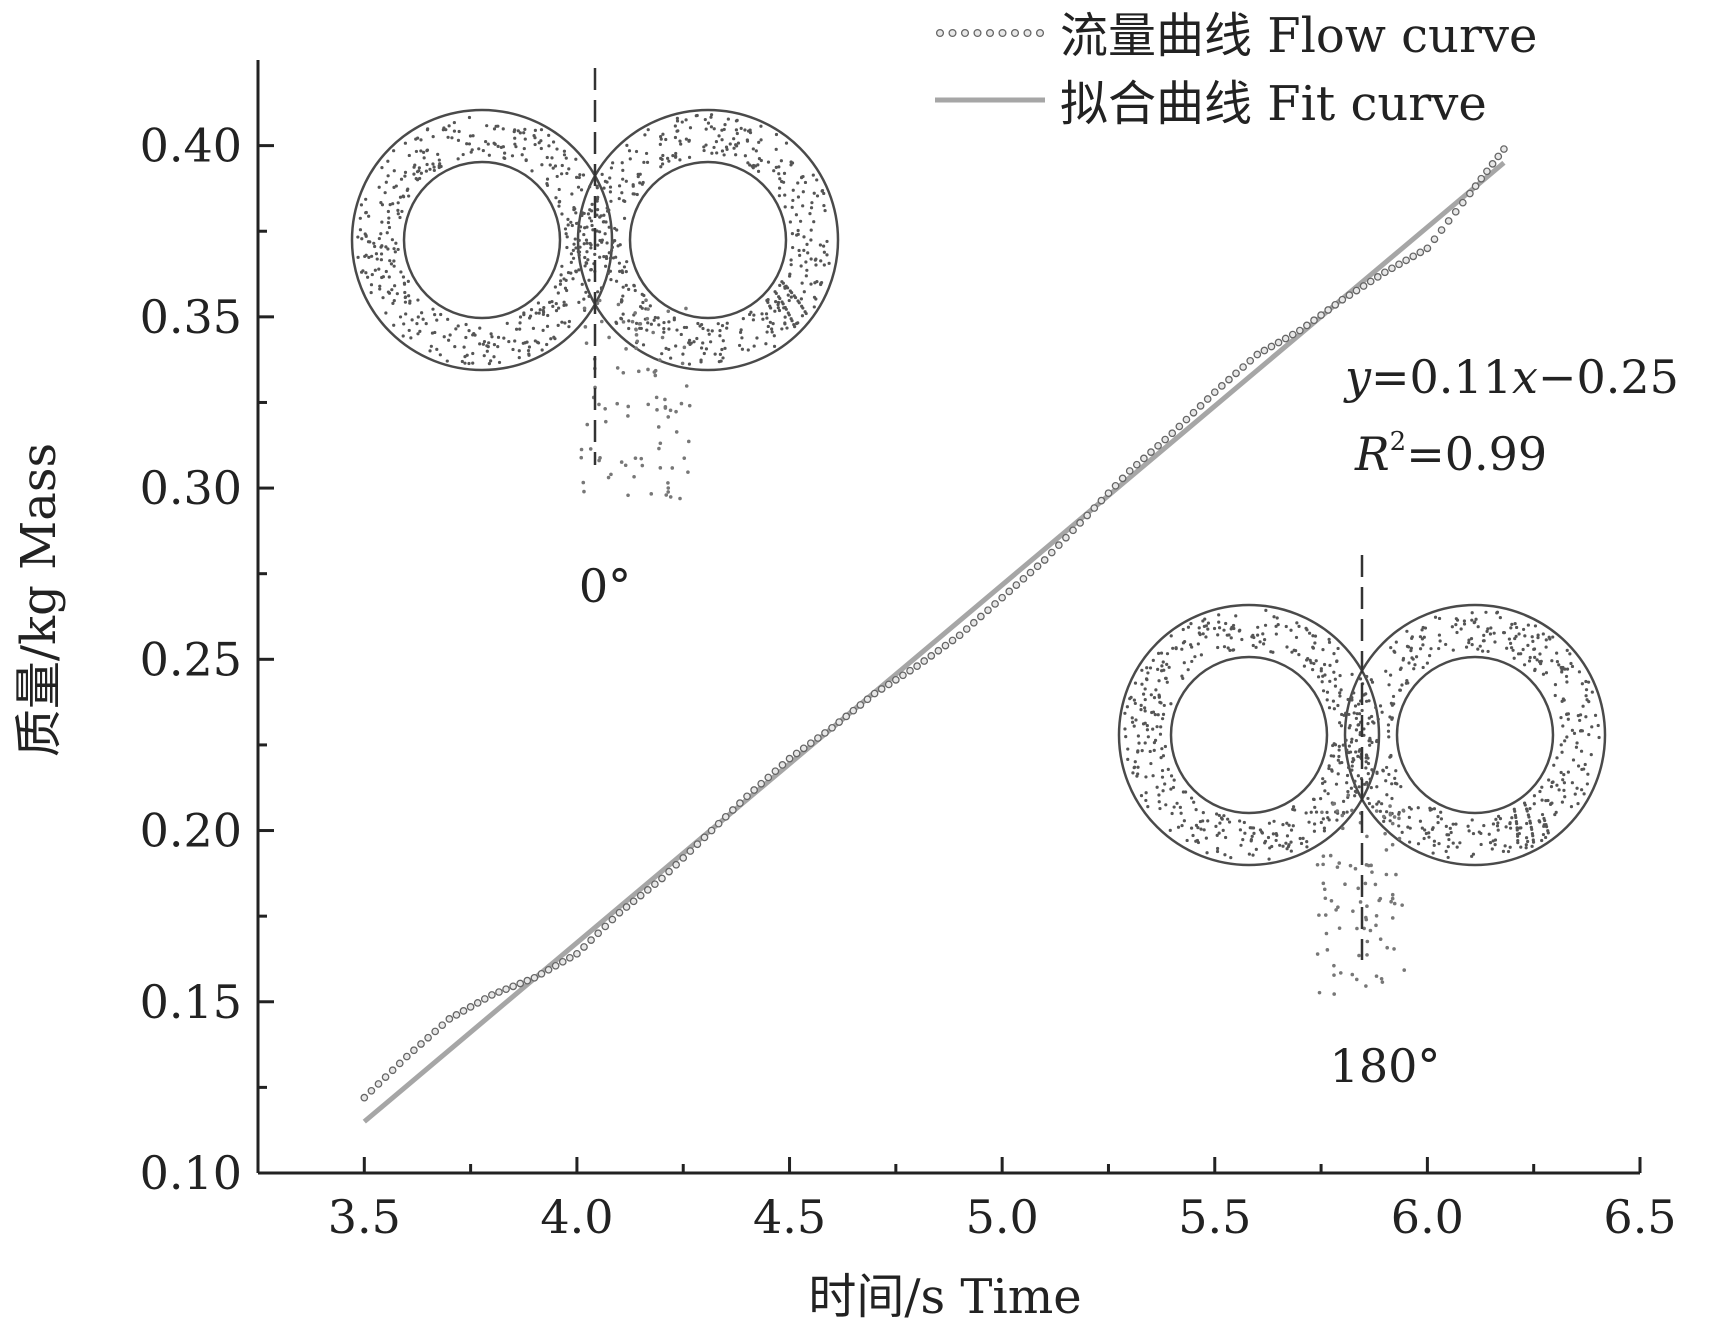 The height and width of the screenshot is (1328, 1720). I want to click on x-tick-label: 4.5, so click(789, 1217).